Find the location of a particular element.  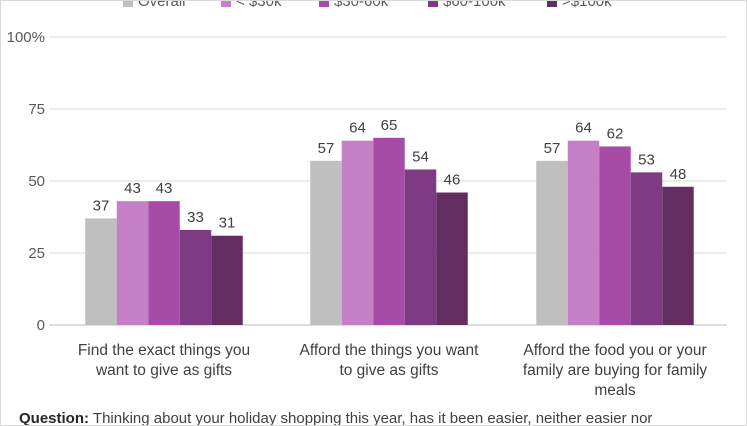

bar-group: 57 64 62 53 48 is located at coordinates (615, 222).